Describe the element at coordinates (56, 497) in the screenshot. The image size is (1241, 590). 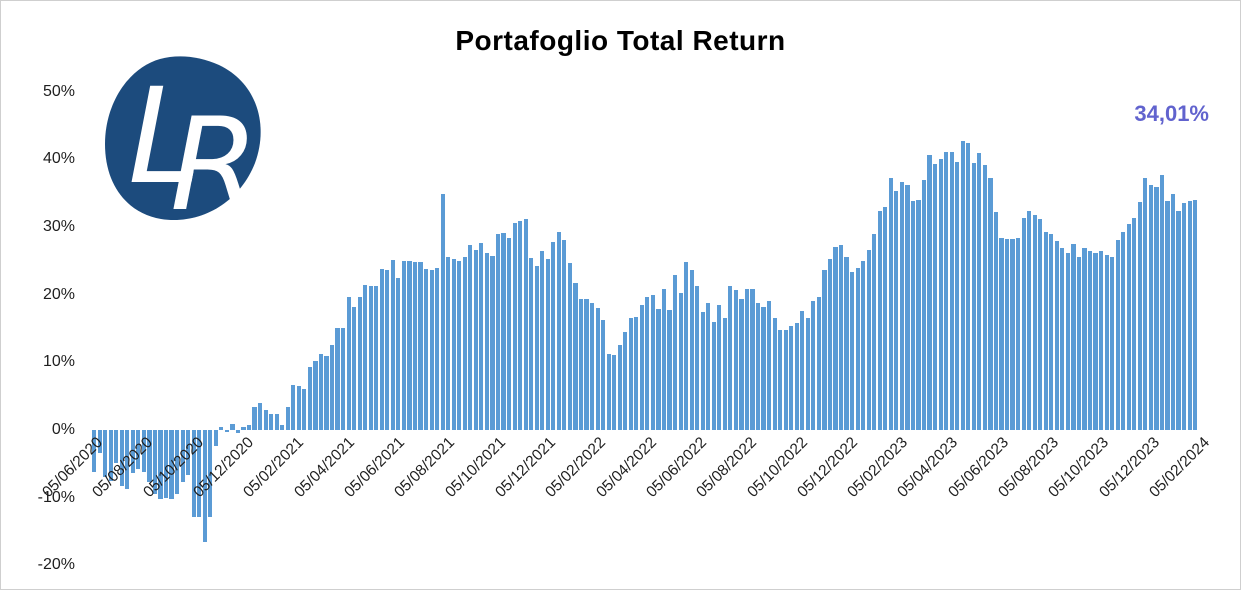
I see `y-tick-label: -10%` at that location.